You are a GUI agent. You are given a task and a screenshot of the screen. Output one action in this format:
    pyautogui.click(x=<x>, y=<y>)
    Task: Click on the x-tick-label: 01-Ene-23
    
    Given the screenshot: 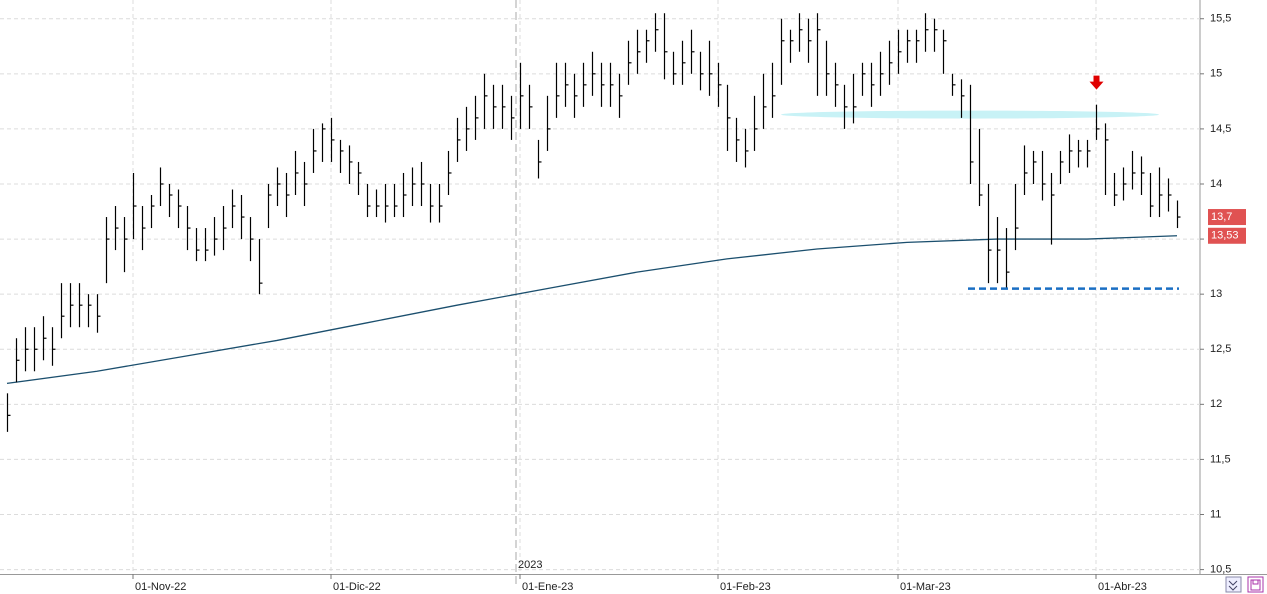 What is the action you would take?
    pyautogui.click(x=547, y=587)
    